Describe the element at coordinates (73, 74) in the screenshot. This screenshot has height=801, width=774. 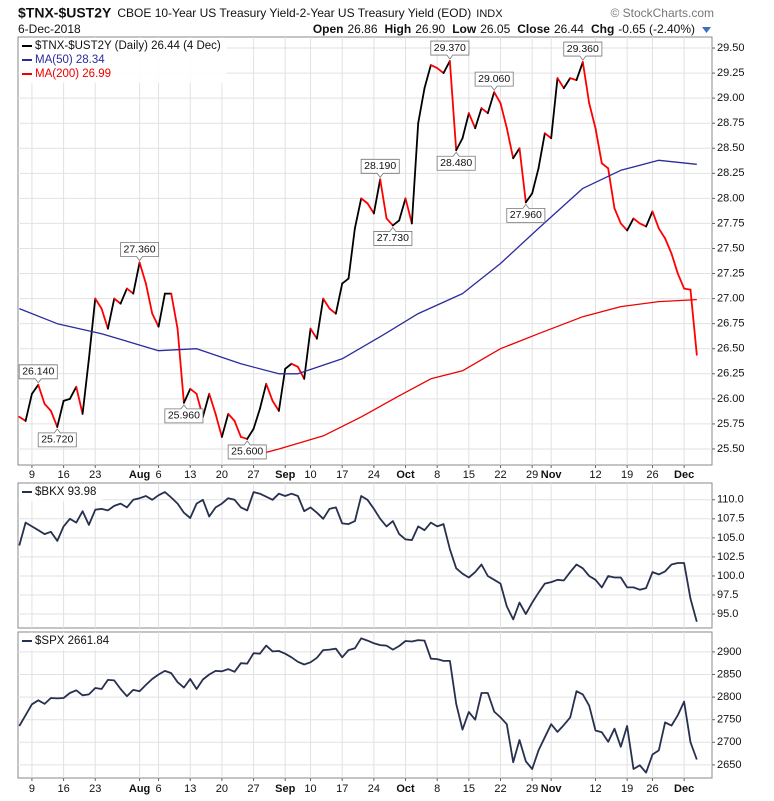
I see `legend-label: MA(200) 26.99` at that location.